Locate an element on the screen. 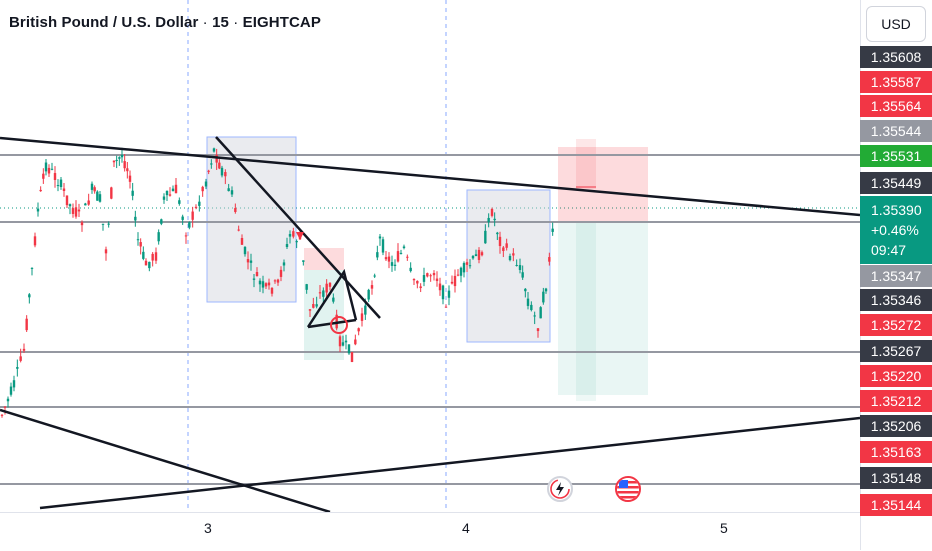  price-label: 1.35163 is located at coordinates (896, 452).